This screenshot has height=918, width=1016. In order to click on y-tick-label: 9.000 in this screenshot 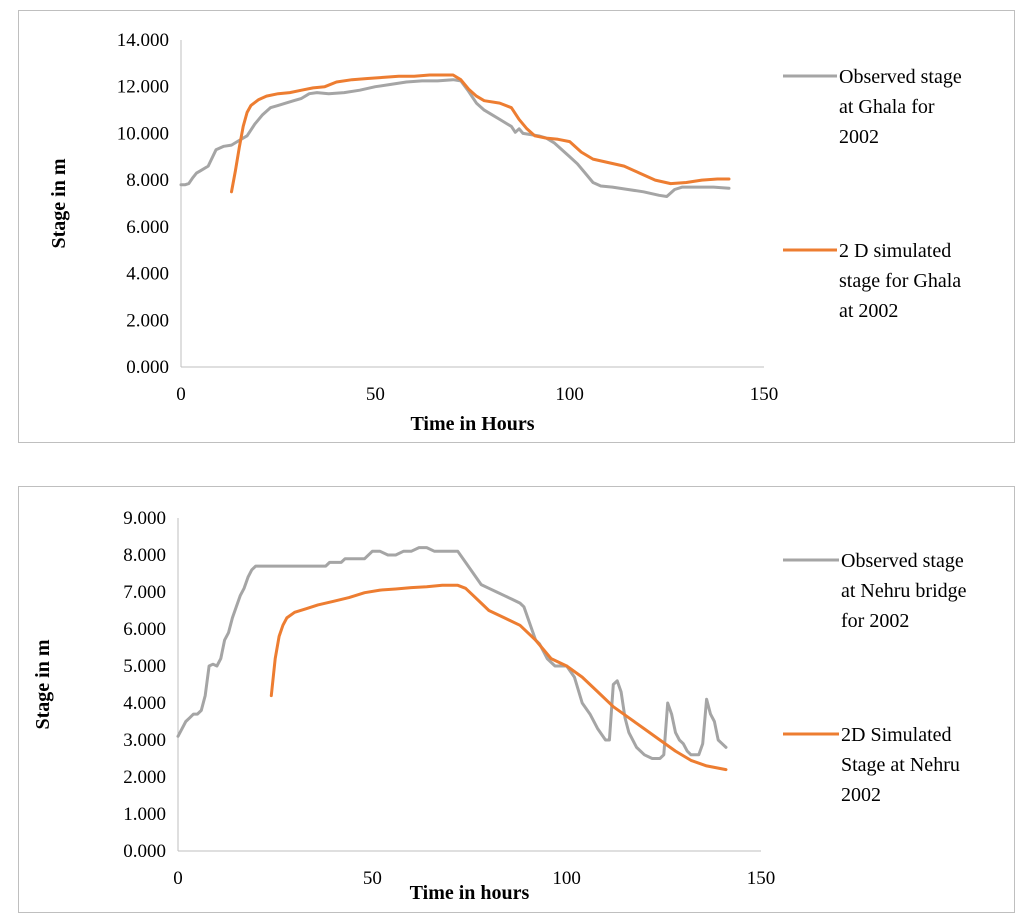, I will do `click(144, 518)`.